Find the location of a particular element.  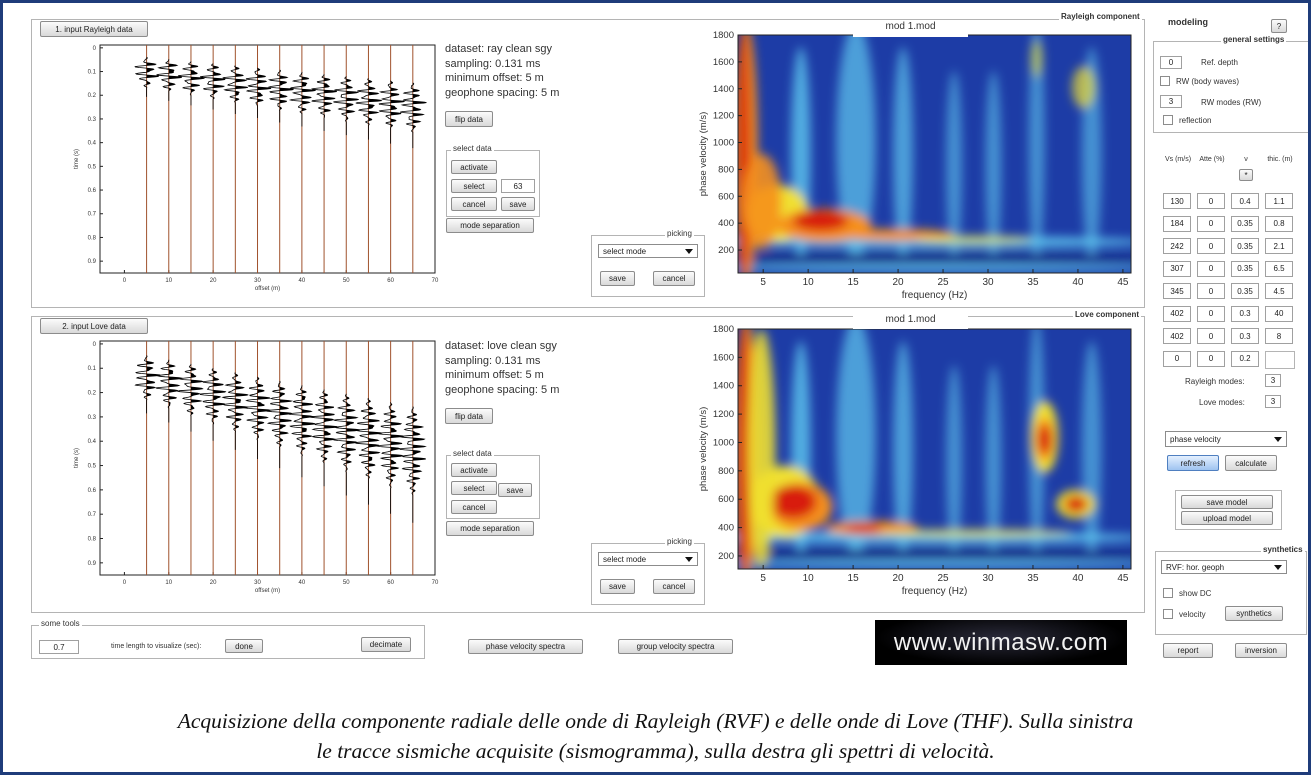

y-tick-label: 800 is located at coordinates (726, 169).